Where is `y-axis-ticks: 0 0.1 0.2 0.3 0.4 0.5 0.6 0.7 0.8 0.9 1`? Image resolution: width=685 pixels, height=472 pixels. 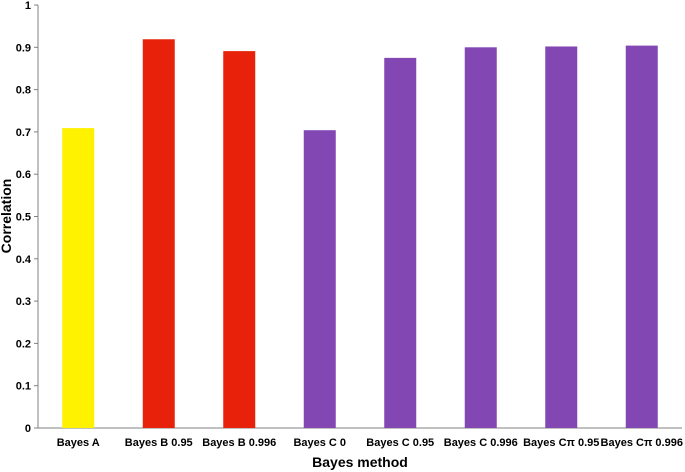
y-axis-ticks: 0 0.1 0.2 0.3 0.4 0.5 0.6 0.7 0.8 0.9 1 is located at coordinates (27, 217).